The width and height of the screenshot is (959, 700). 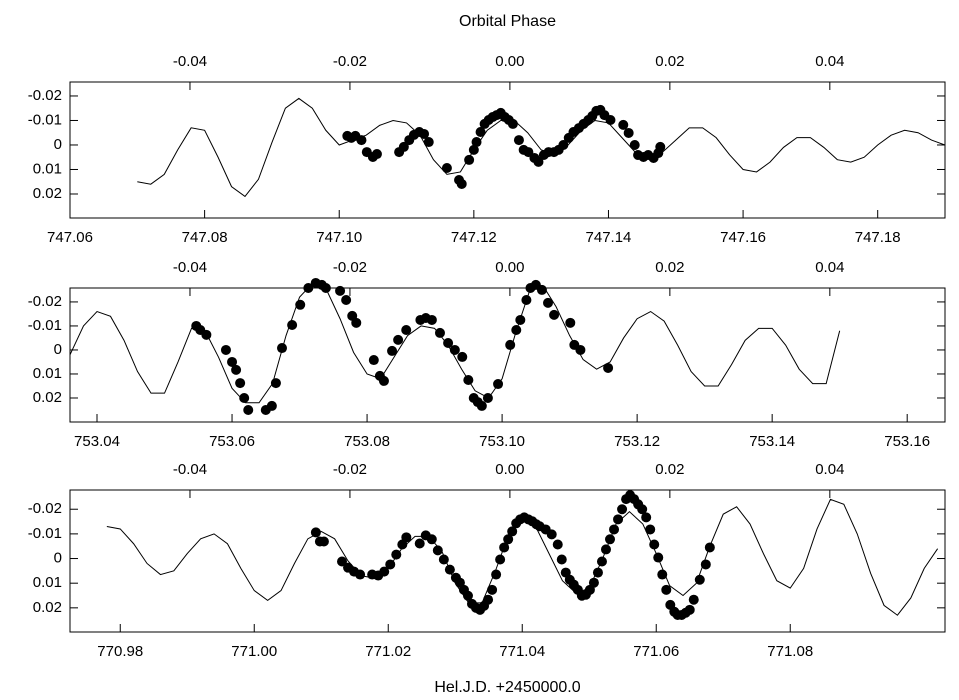 What do you see at coordinates (878, 237) in the screenshot?
I see `x-tick-label: 747.18` at bounding box center [878, 237].